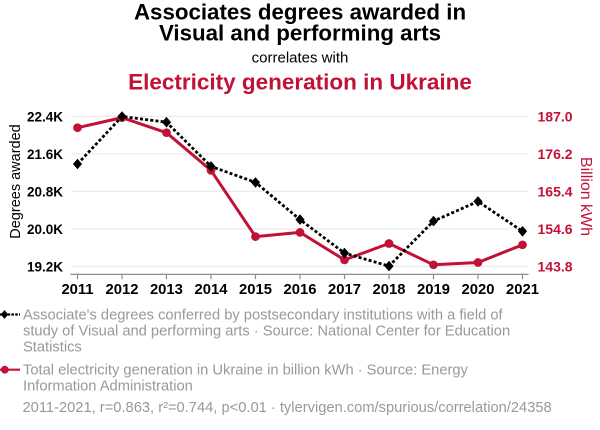 The width and height of the screenshot is (600, 430). Describe the element at coordinates (77, 290) in the screenshot. I see `svg-text: 2011` at that location.